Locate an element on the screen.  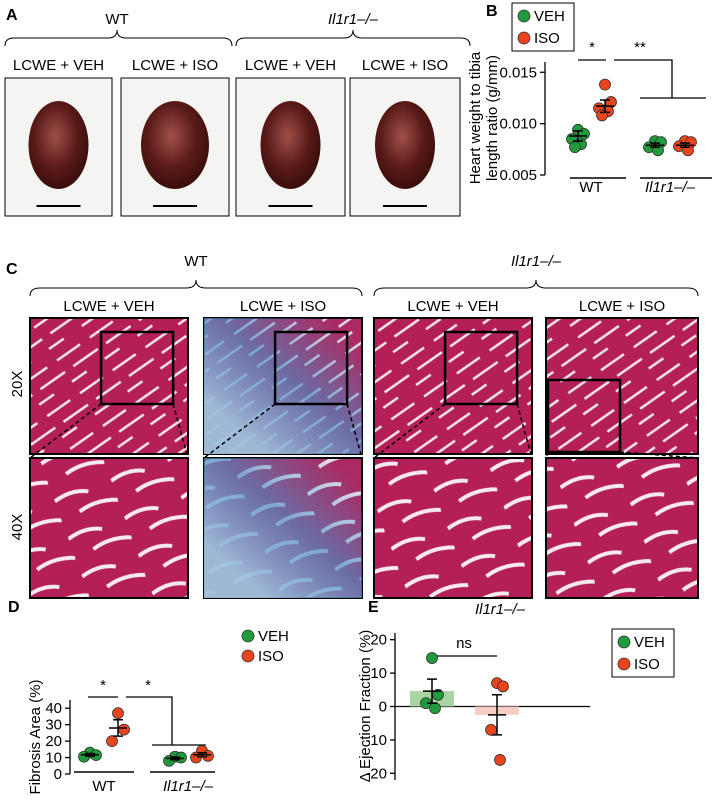
x-tick-label: Il1r1–/– is located at coordinates (670, 187).